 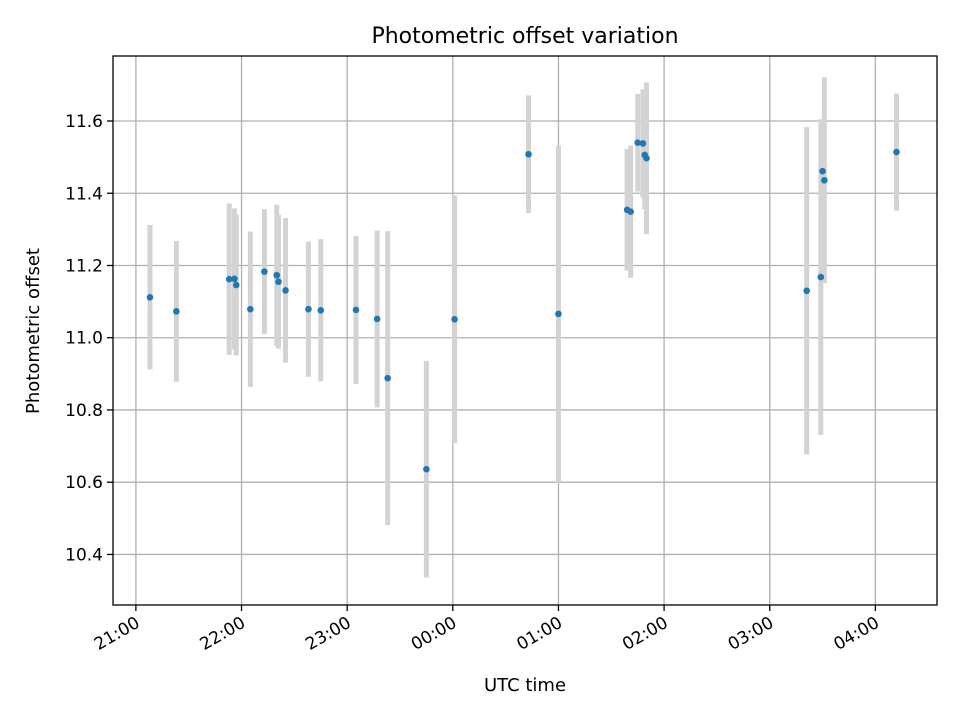 I want to click on x-axis-label: UTC time, so click(x=525, y=685).